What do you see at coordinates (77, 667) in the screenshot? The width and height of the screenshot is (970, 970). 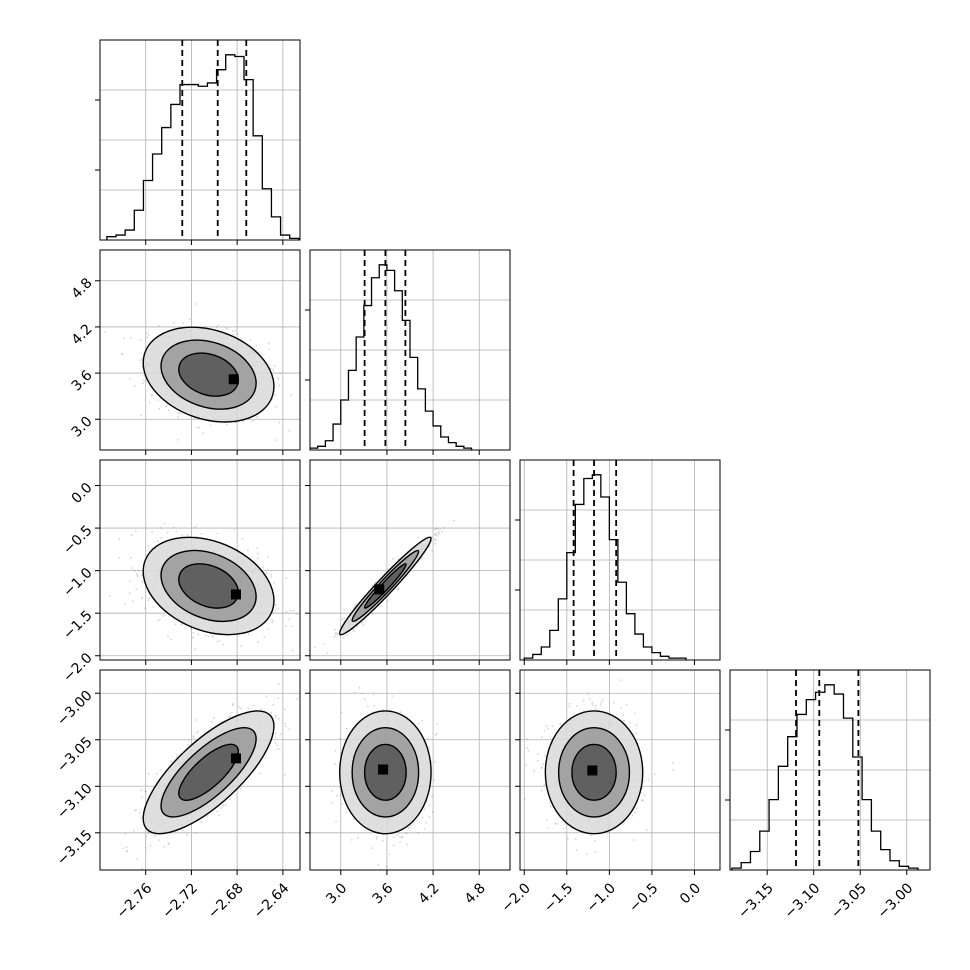 I see `y-tick-label: −2.0` at bounding box center [77, 667].